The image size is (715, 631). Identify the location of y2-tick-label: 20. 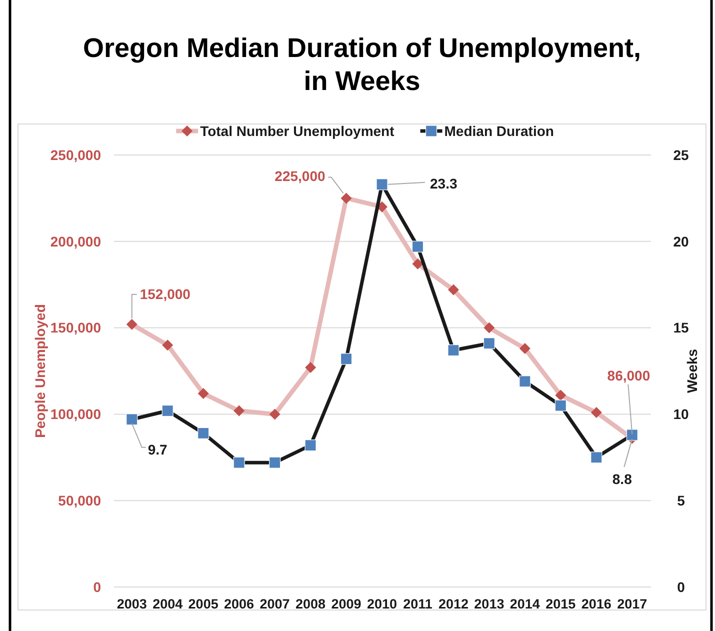
(681, 241).